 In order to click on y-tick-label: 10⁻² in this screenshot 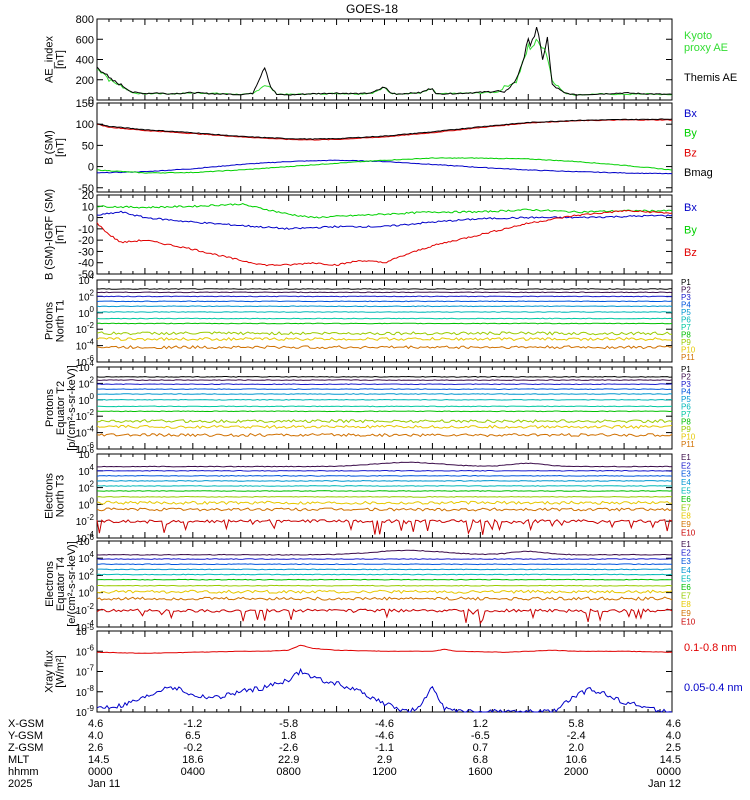, I will do `click(85, 415)`.